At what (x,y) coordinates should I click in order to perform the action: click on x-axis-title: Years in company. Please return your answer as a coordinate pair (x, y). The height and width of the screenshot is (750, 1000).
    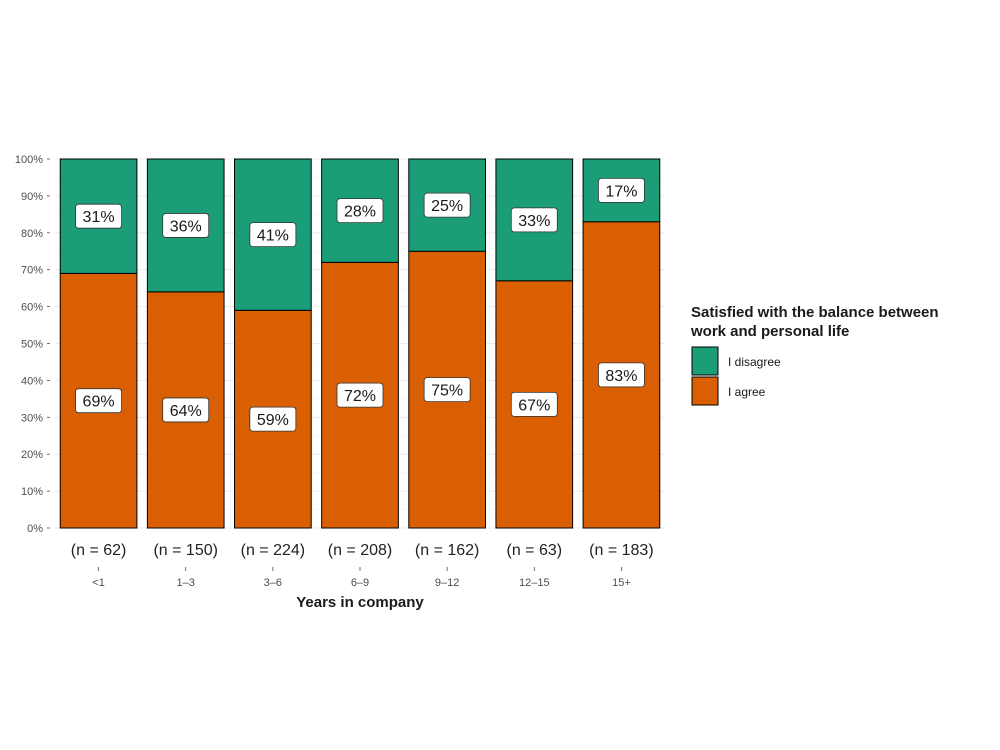
    Looking at the image, I should click on (360, 602).